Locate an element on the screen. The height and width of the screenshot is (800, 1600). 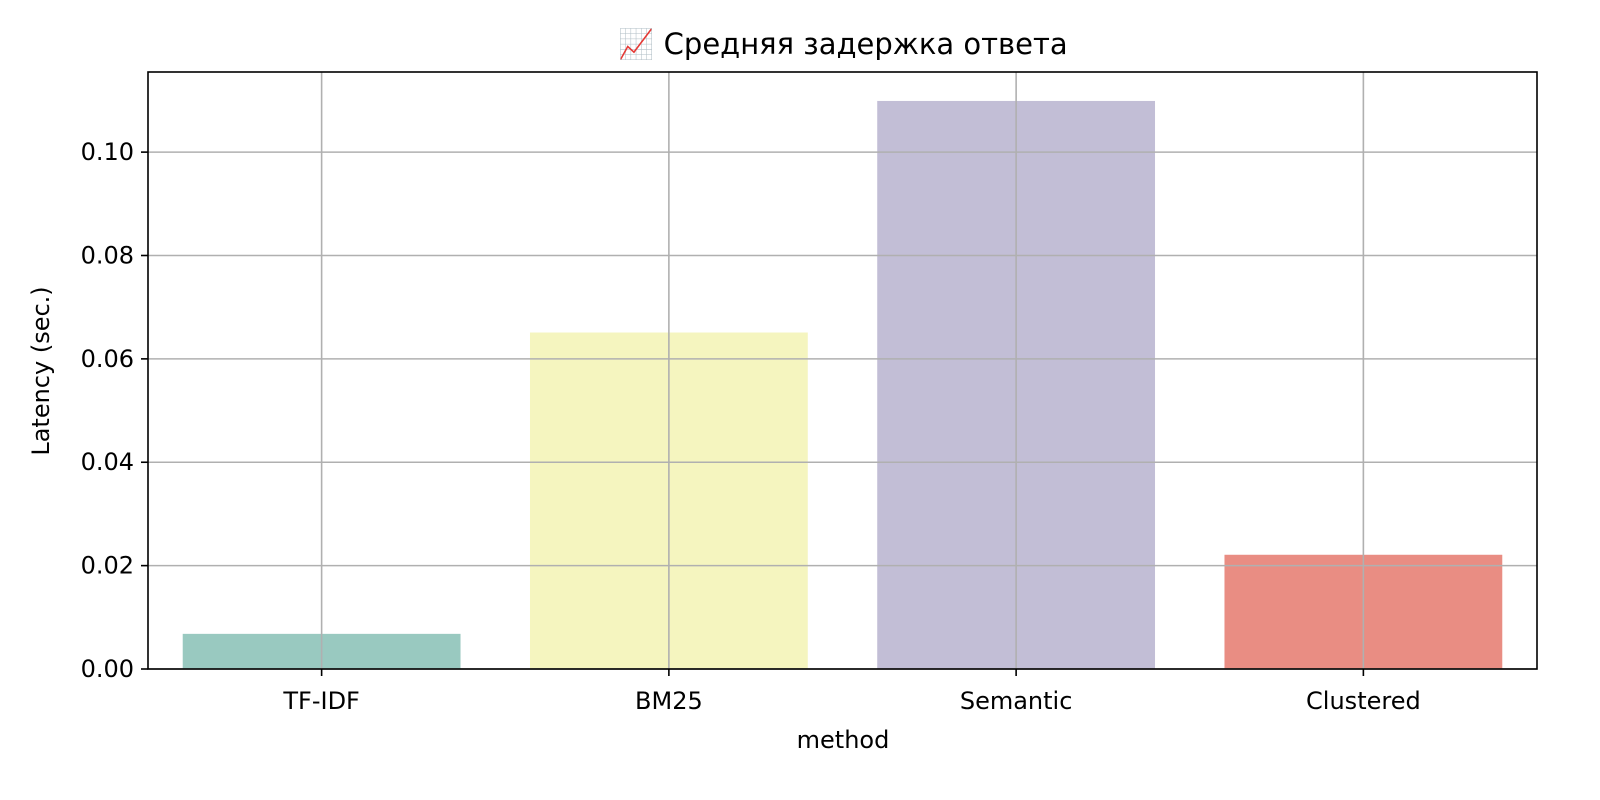
y-tick-label: 0.00 is located at coordinates (107, 669).